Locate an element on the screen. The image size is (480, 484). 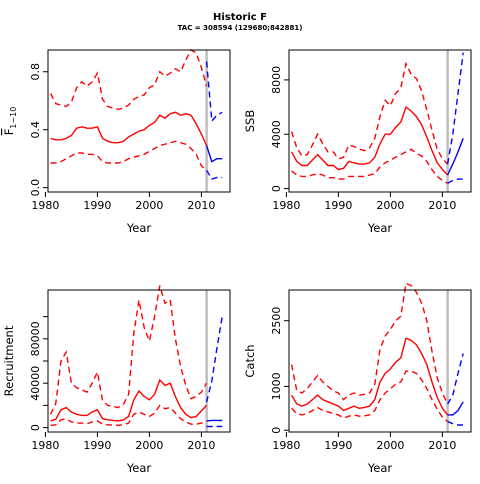
y-axis-label-subscript: 1−10 is located at coordinates (13, 118).